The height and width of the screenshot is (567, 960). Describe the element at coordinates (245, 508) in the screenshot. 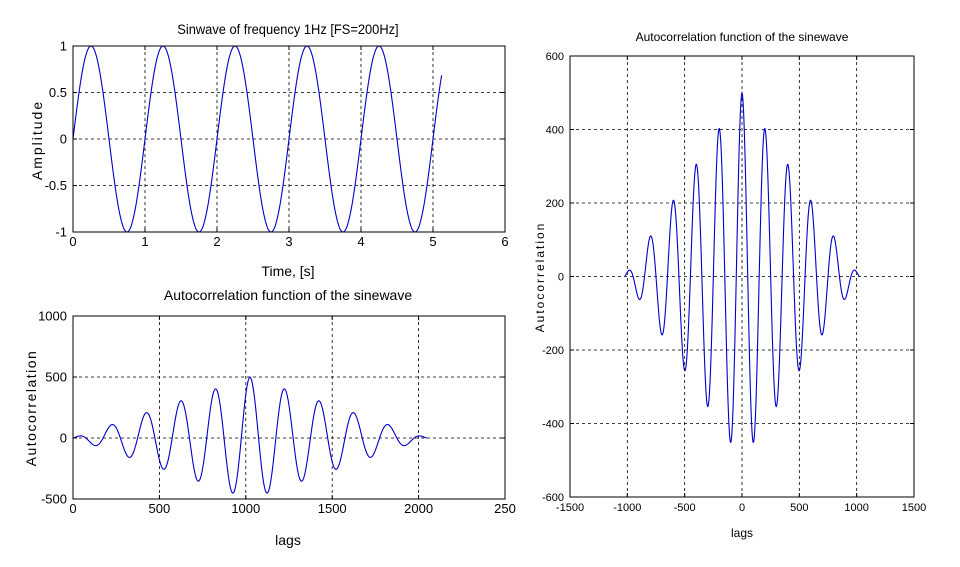

I see `acorr-small-xtick-label: 1000` at that location.